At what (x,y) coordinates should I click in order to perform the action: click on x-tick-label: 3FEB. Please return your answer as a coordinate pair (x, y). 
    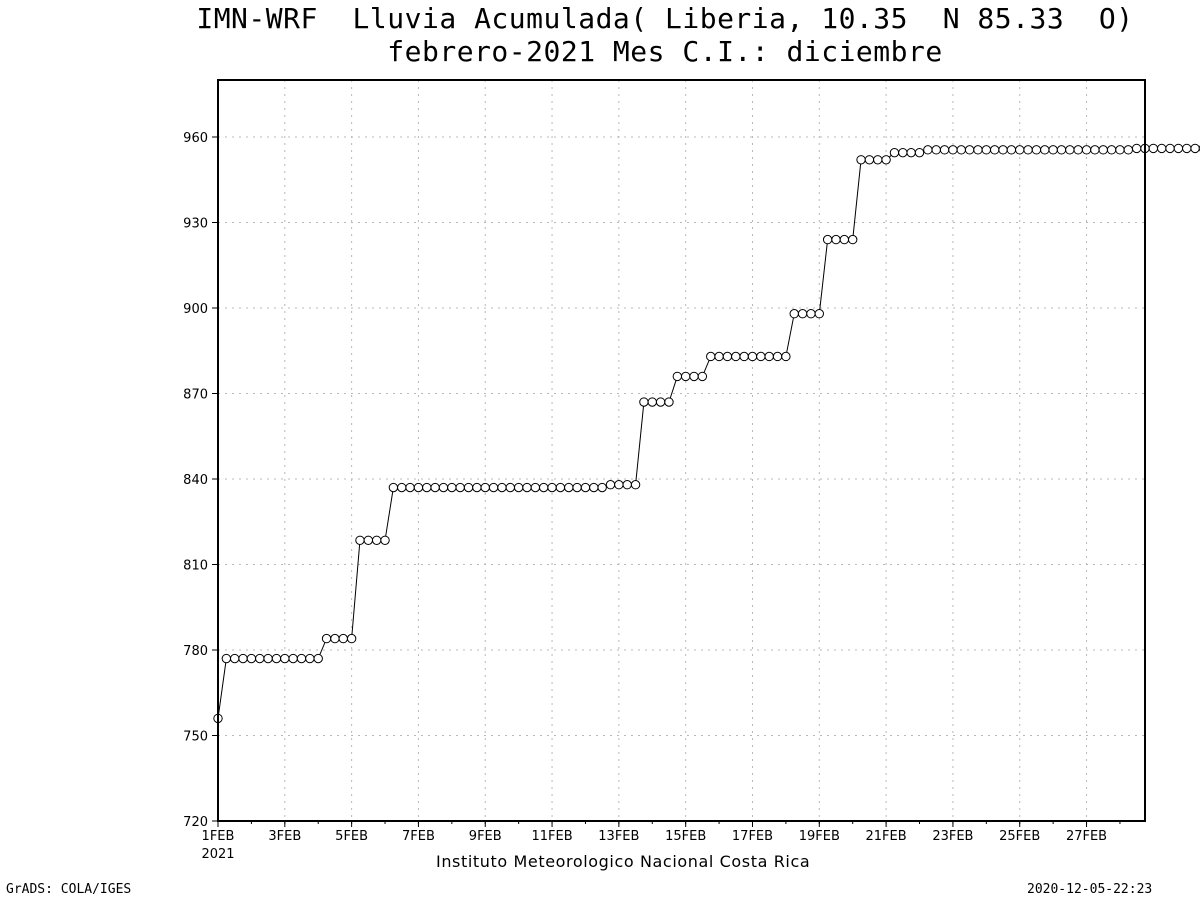
    Looking at the image, I should click on (284, 836).